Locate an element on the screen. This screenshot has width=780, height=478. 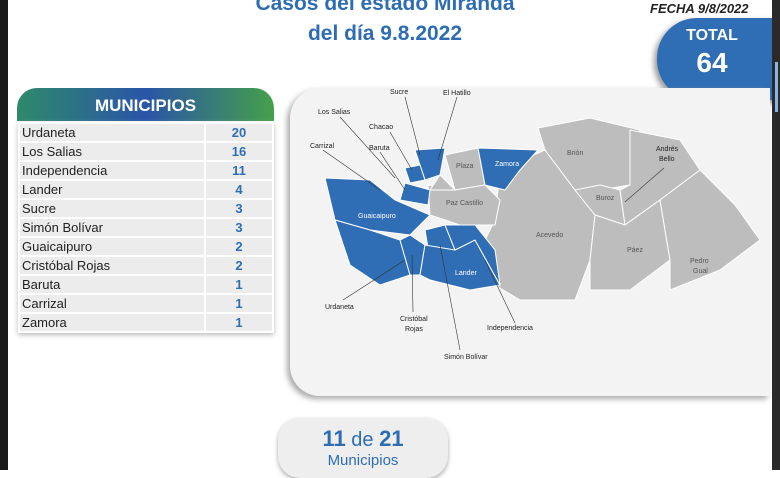
region-chacao is located at coordinates (415, 174).